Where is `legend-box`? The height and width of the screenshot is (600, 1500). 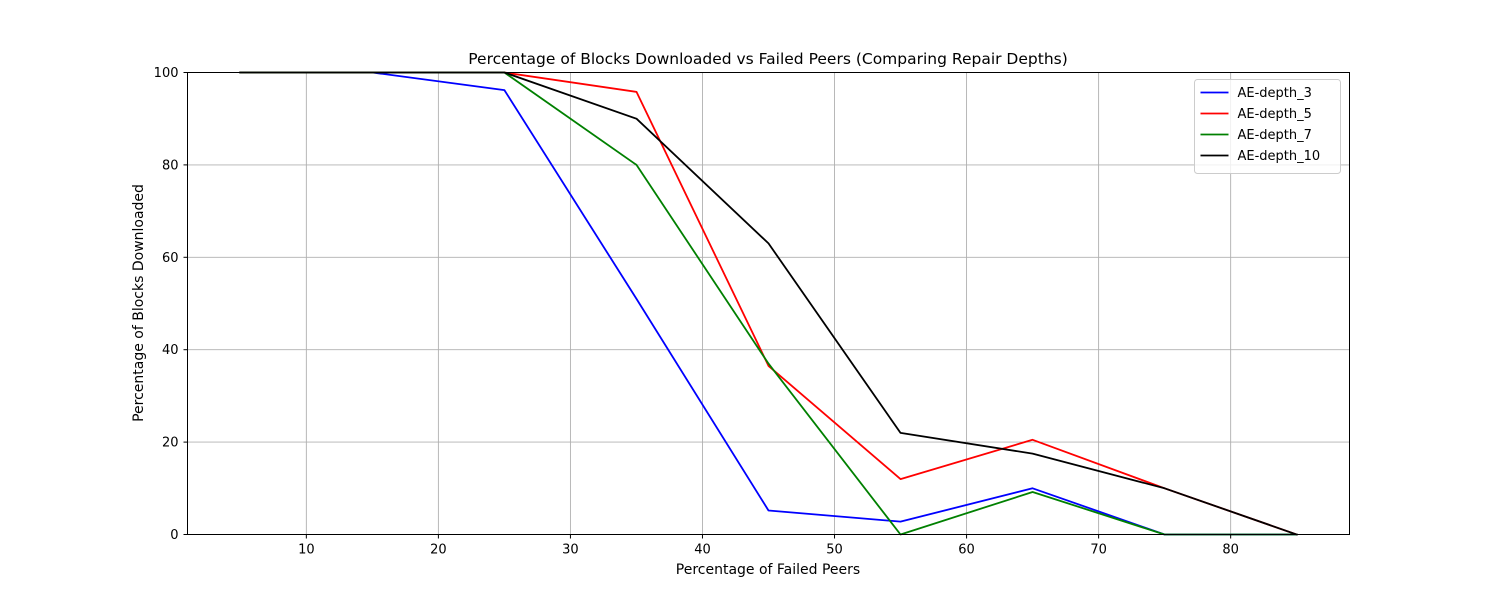 legend-box is located at coordinates (1267, 126).